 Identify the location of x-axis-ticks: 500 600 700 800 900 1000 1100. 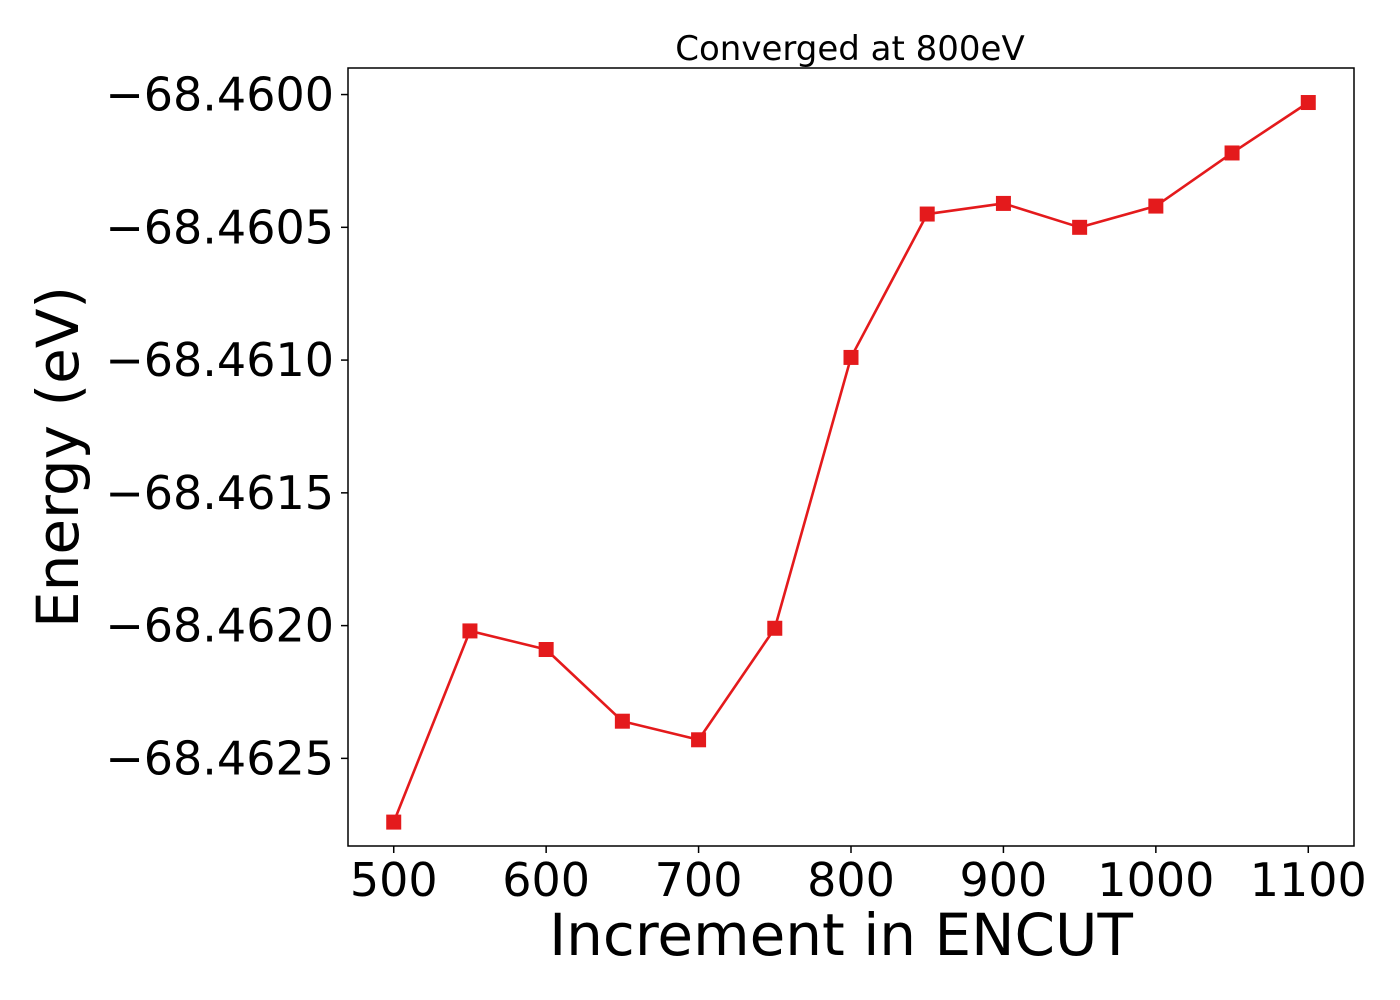
(858, 876).